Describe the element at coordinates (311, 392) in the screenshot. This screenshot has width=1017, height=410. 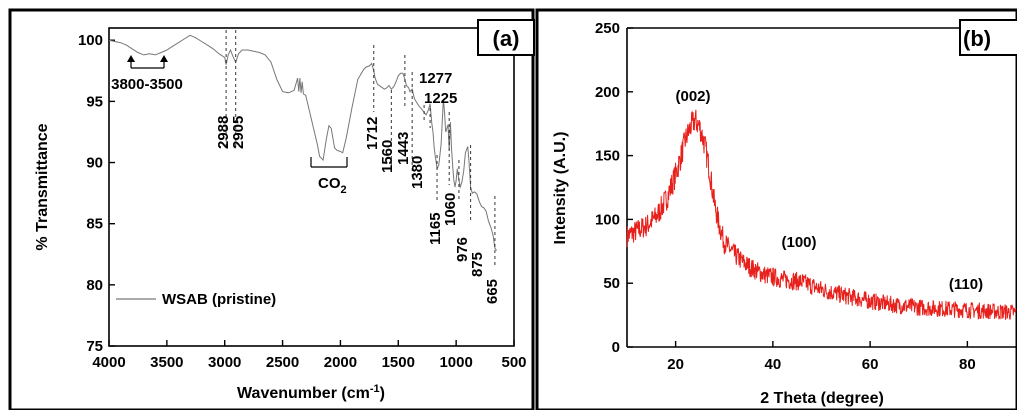
I see `panel-a-x-axis-title: Wavenumber (cm-1)` at that location.